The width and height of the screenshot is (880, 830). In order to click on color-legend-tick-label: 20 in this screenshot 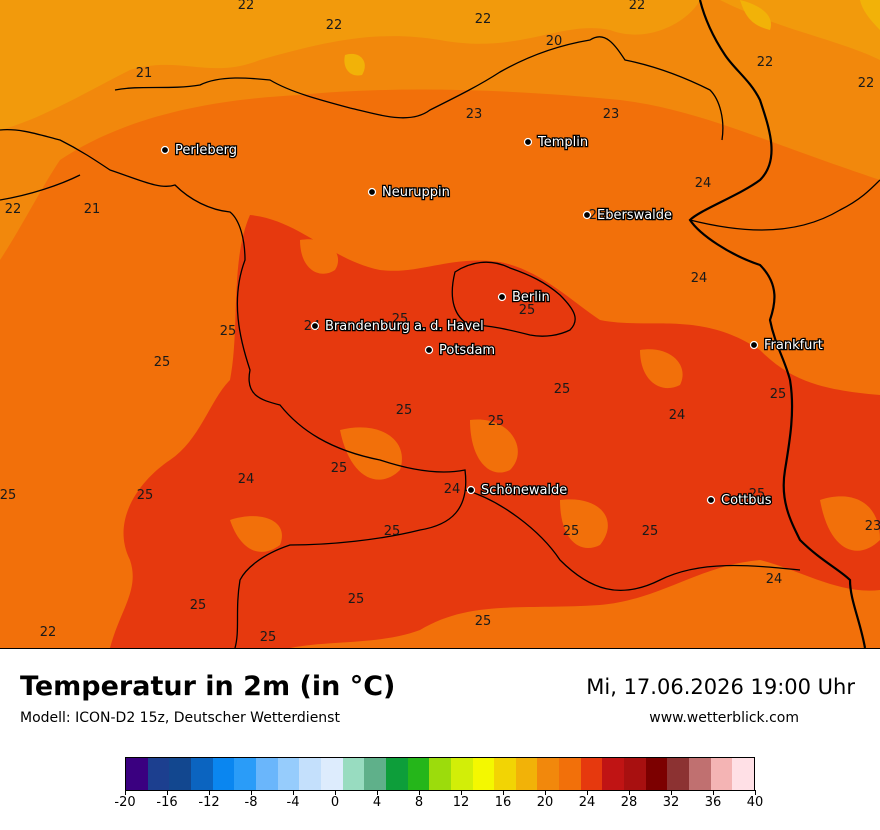, I will do `click(545, 802)`.